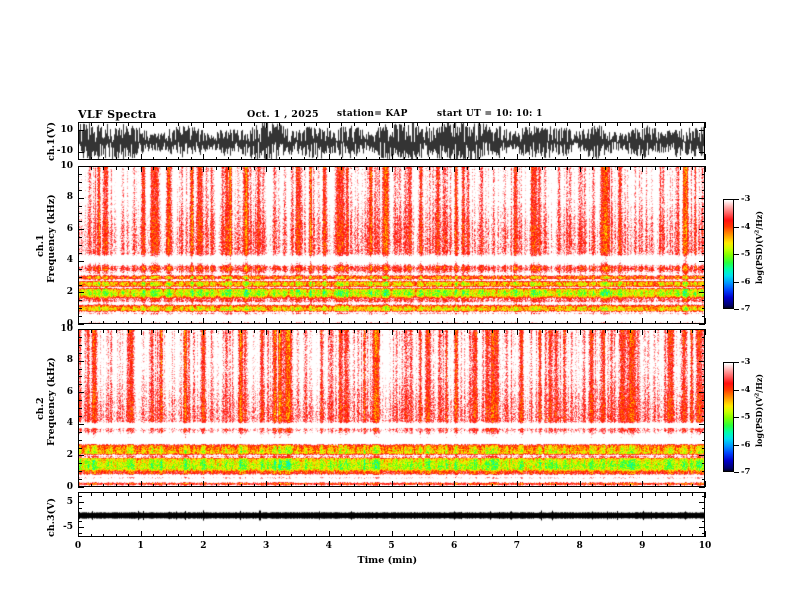 The width and height of the screenshot is (792, 612). Describe the element at coordinates (759, 383) in the screenshot. I see `colorbar-title-tail: /Hz)` at that location.